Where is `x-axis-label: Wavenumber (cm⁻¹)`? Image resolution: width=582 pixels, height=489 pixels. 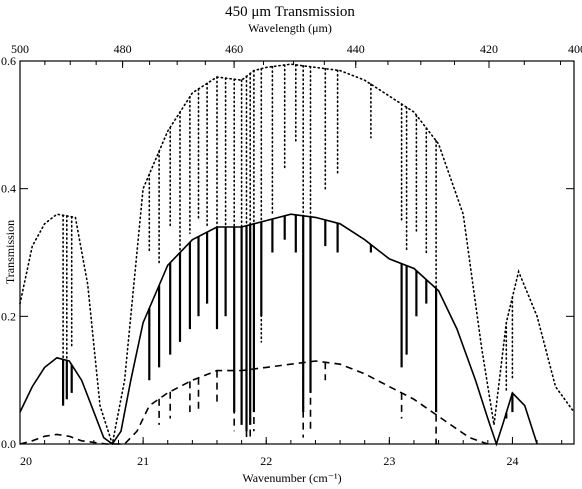
x-axis-label: Wavenumber (cm⁻¹) is located at coordinates (291, 478).